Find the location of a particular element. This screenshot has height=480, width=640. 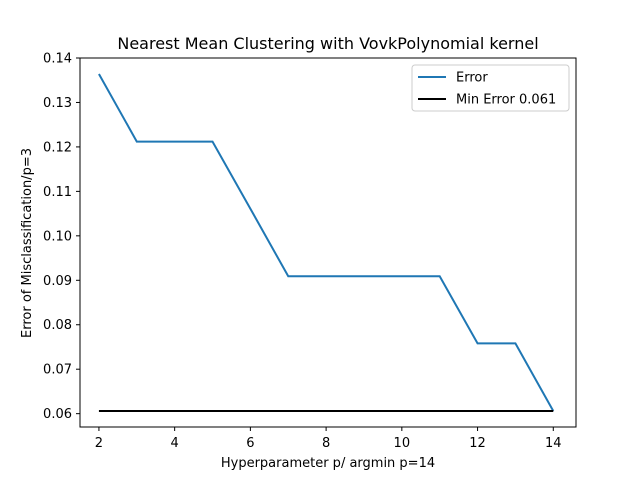

legend-label: Min Error 0.061 is located at coordinates (506, 100).